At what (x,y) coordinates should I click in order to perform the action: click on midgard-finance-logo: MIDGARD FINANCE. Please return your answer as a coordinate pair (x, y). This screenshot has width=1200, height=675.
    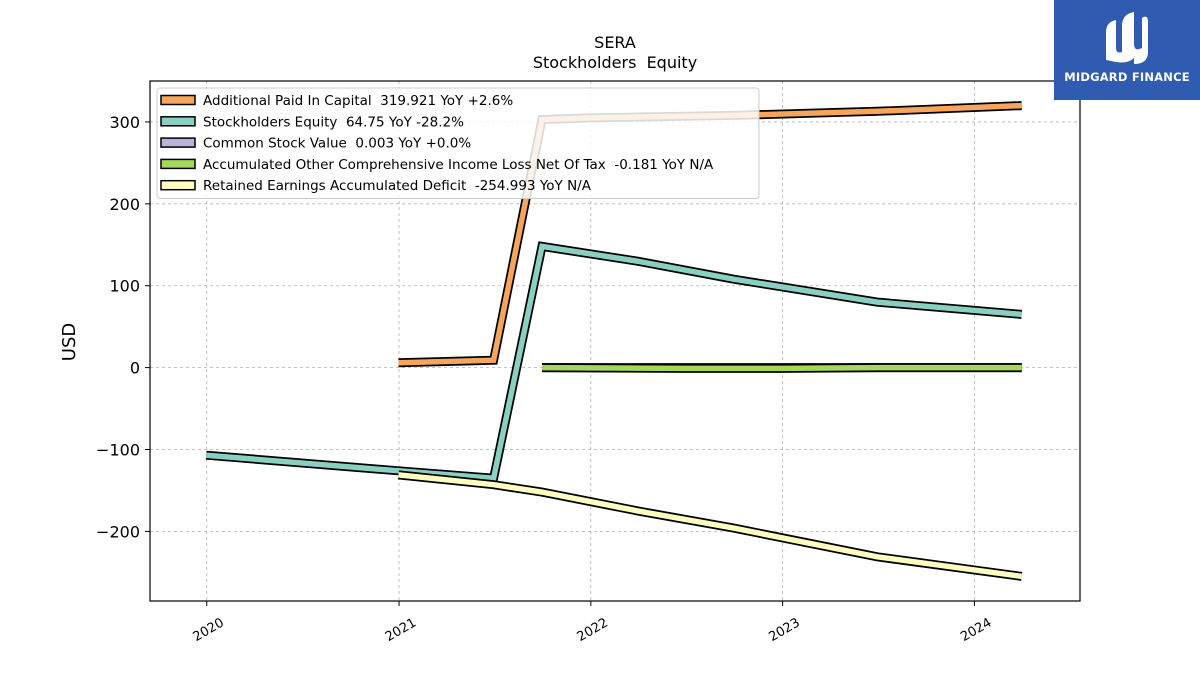
    Looking at the image, I should click on (1127, 50).